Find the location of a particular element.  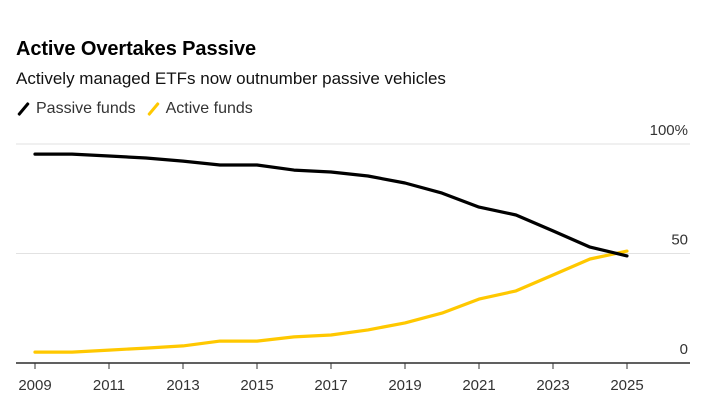

chart-title: Active Overtakes Passive is located at coordinates (136, 49).